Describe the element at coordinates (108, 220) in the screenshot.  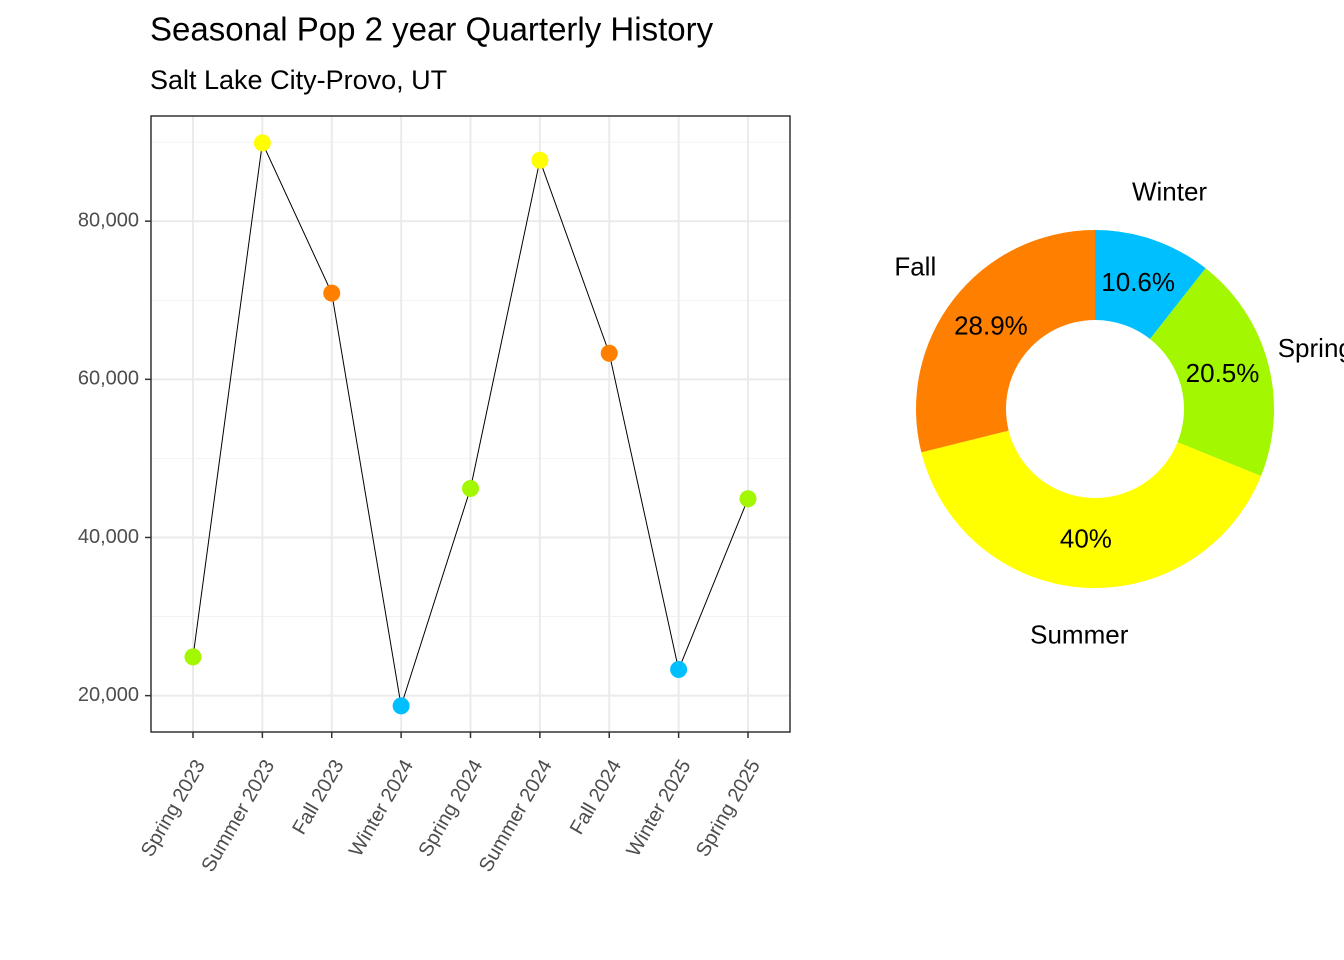
I see `y-tick-label: 80,000` at that location.